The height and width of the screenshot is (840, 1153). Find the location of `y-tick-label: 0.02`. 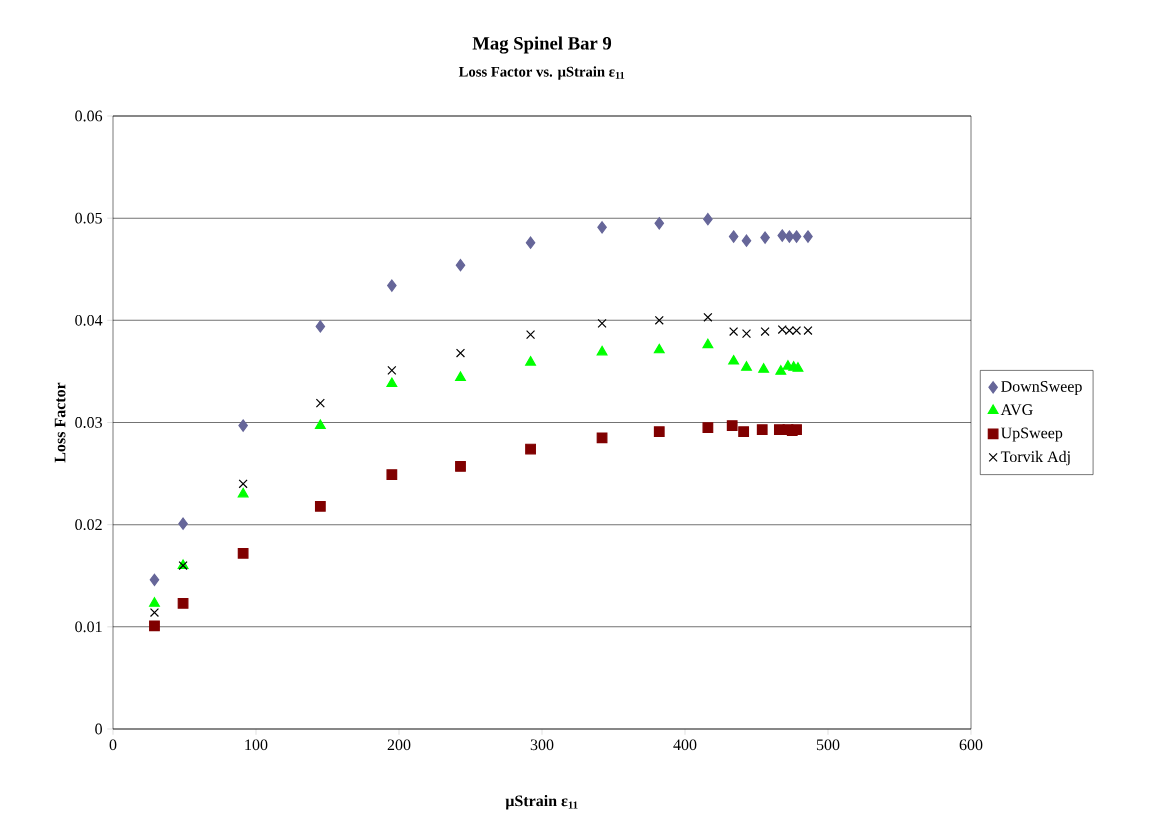

y-tick-label: 0.02 is located at coordinates (88, 525).